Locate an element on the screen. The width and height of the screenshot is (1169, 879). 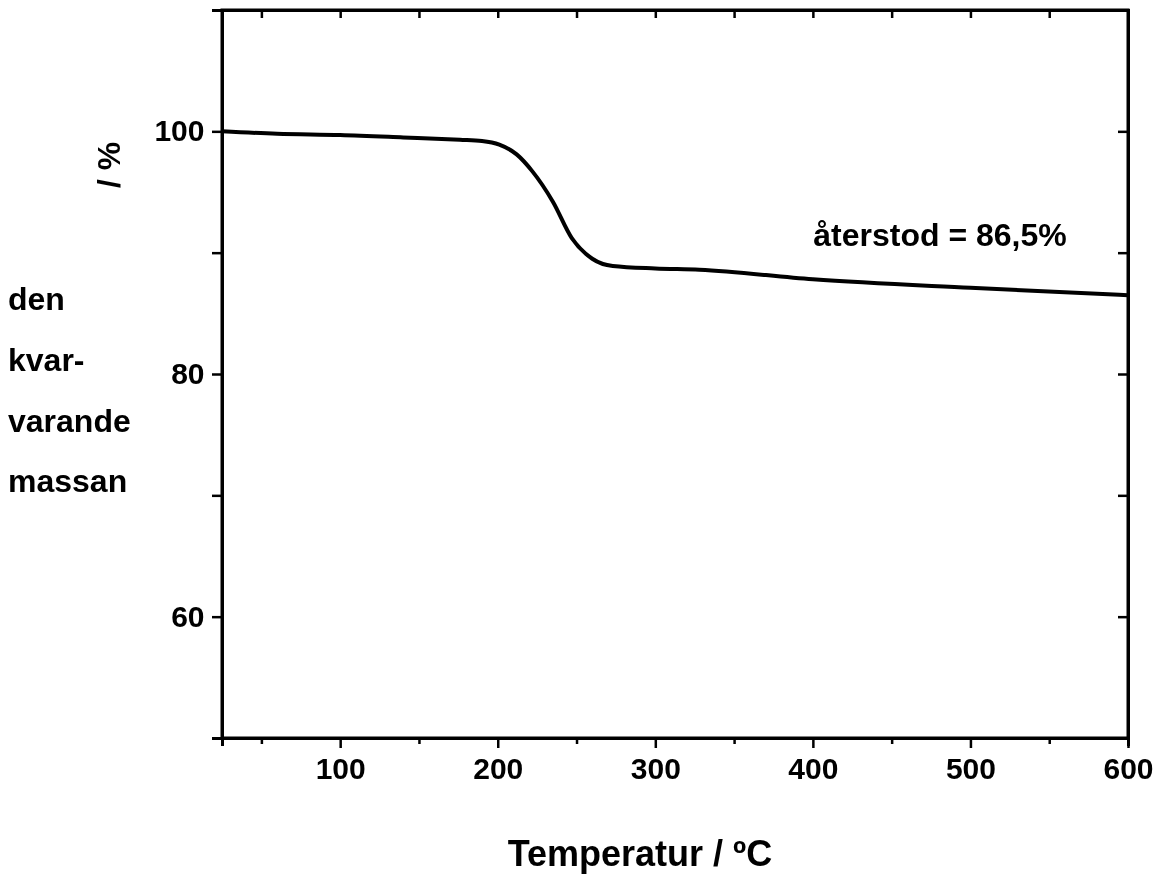
y-tick-label: 60 is located at coordinates (188, 616).